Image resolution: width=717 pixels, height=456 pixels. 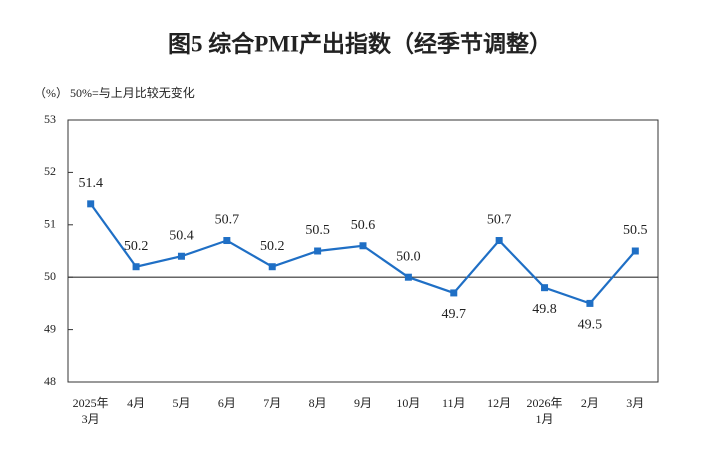 What do you see at coordinates (181, 403) in the screenshot?
I see `x-tick-label: 5月` at bounding box center [181, 403].